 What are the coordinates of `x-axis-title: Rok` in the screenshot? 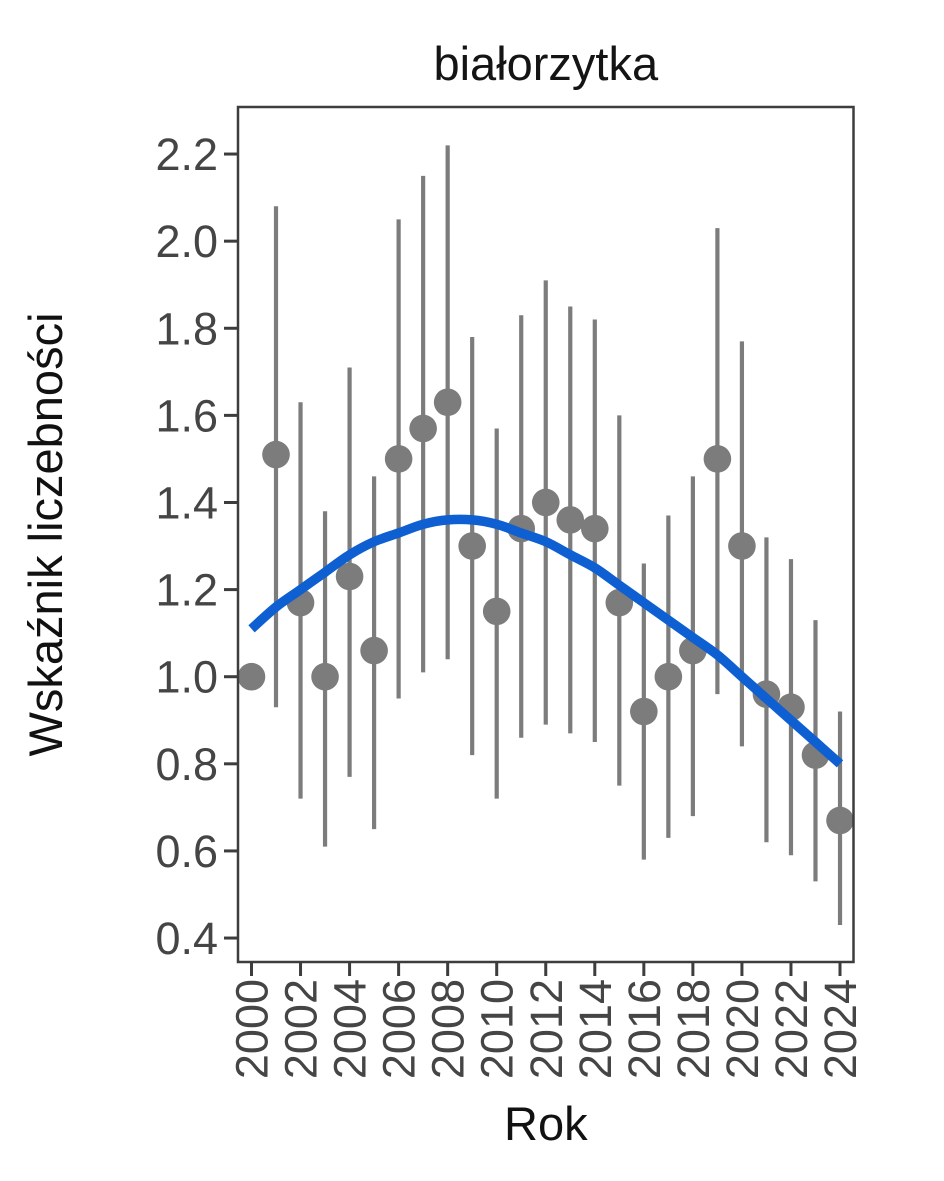 It's located at (546, 1123).